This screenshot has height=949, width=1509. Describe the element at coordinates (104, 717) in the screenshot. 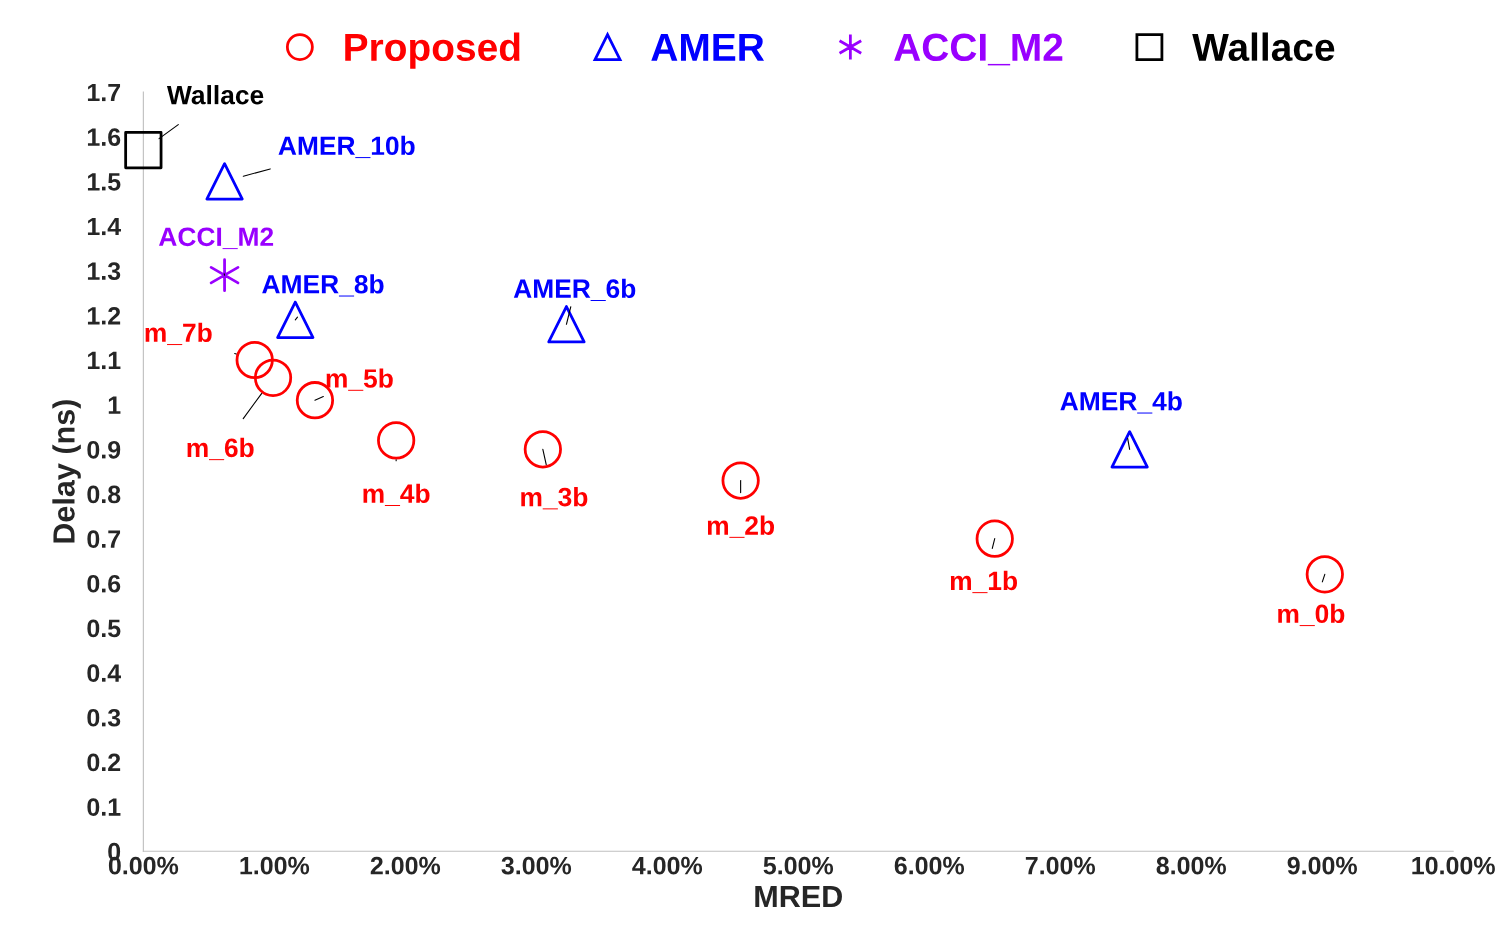

I see `y-tick-label: 0.3` at that location.